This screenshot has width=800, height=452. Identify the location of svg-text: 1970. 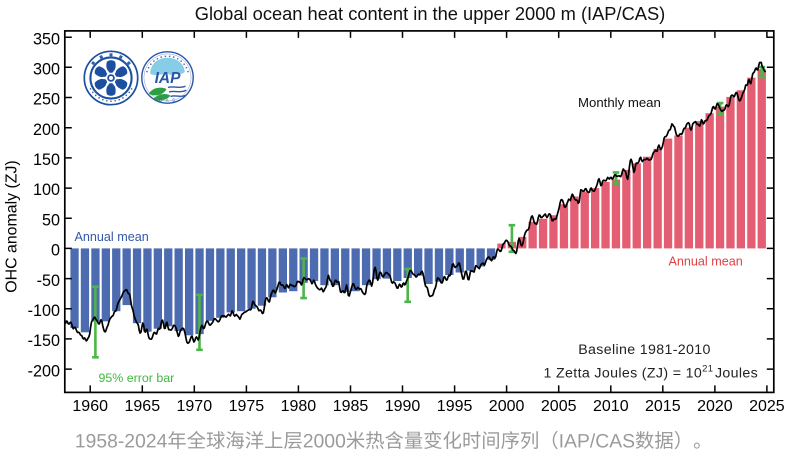
(195, 406).